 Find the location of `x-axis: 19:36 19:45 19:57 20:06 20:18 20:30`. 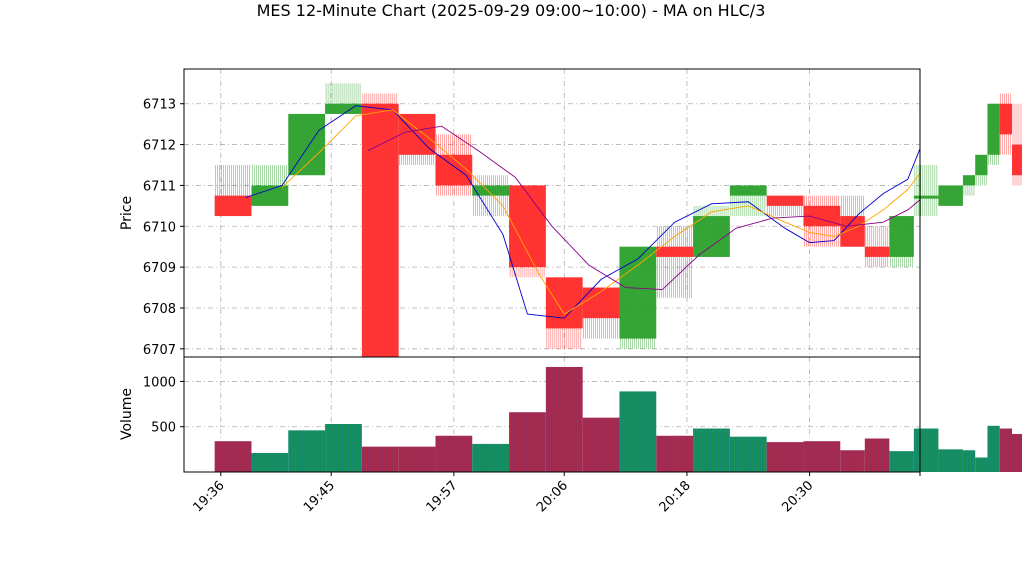

x-axis: 19:36 19:45 19:57 20:06 20:18 20:30 is located at coordinates (556, 493).